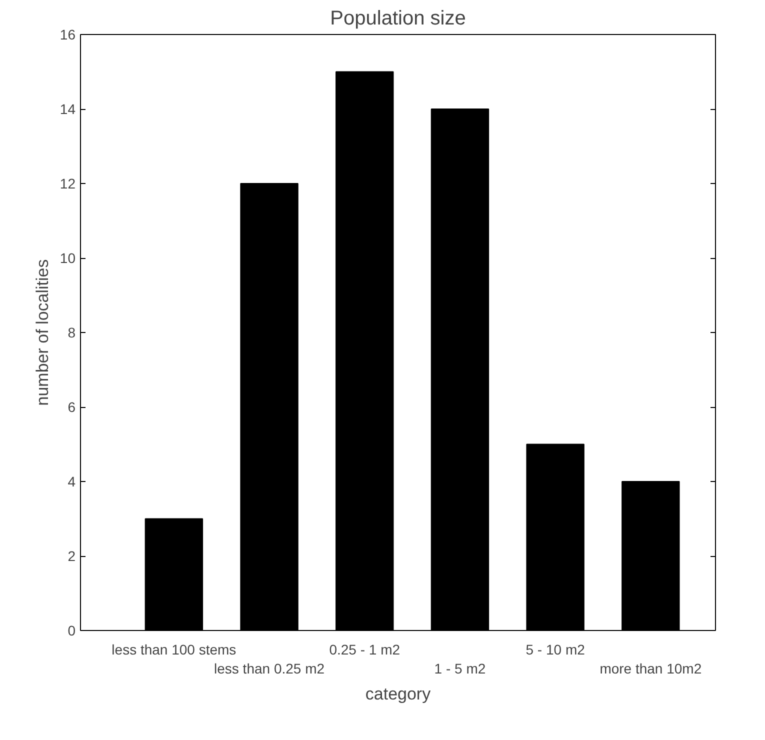  What do you see at coordinates (72, 556) in the screenshot?
I see `y-tick-label: 2` at bounding box center [72, 556].